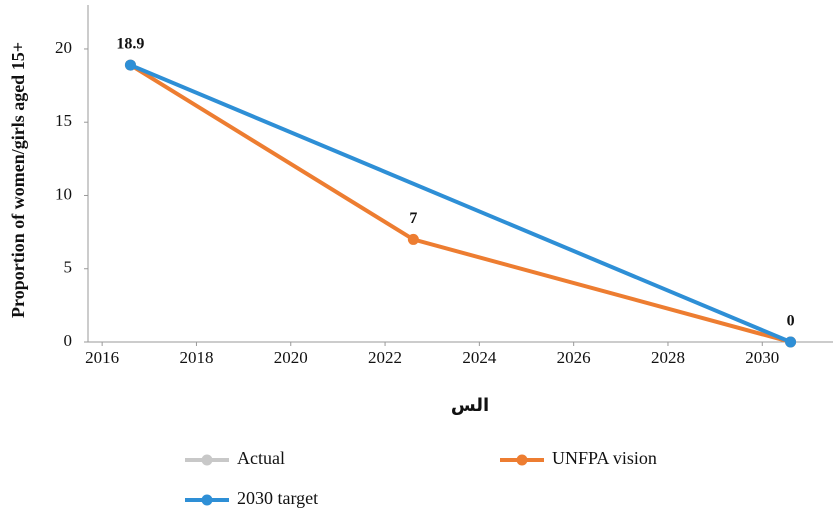 The image size is (833, 522). I want to click on legend-label: UNFPA vision, so click(604, 458).